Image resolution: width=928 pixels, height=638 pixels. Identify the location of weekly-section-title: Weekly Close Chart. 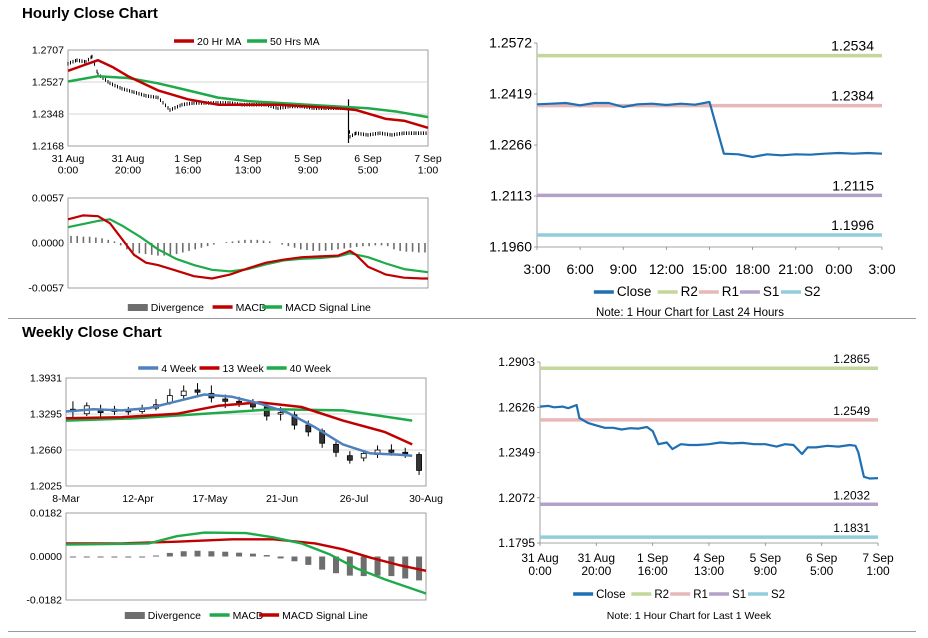
(92, 332).